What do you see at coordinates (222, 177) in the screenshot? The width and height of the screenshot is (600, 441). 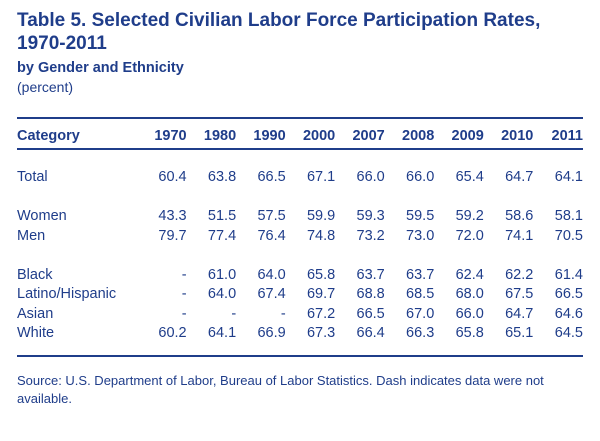 I see `value-cell: 63.8` at bounding box center [222, 177].